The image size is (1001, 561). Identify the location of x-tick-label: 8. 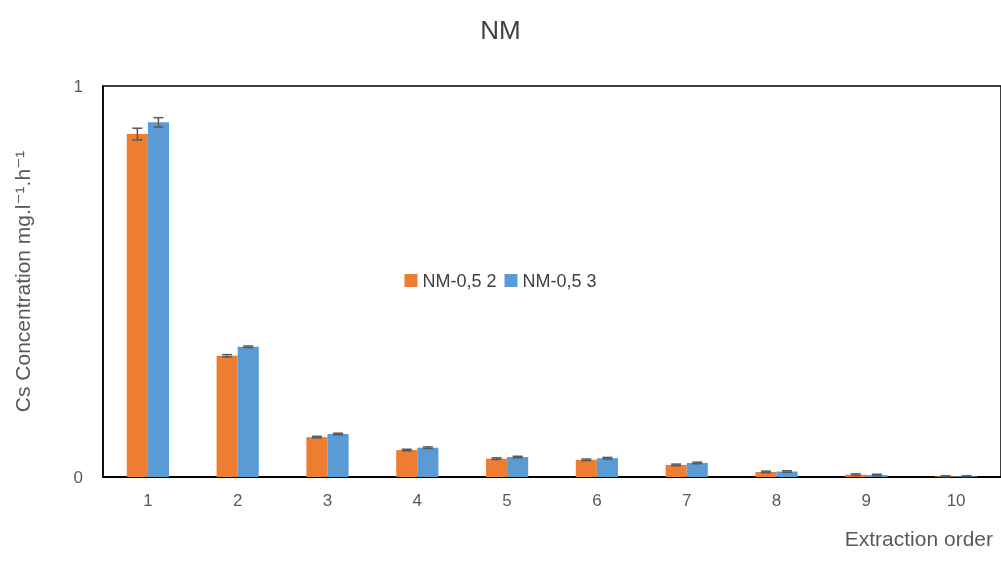
(776, 500).